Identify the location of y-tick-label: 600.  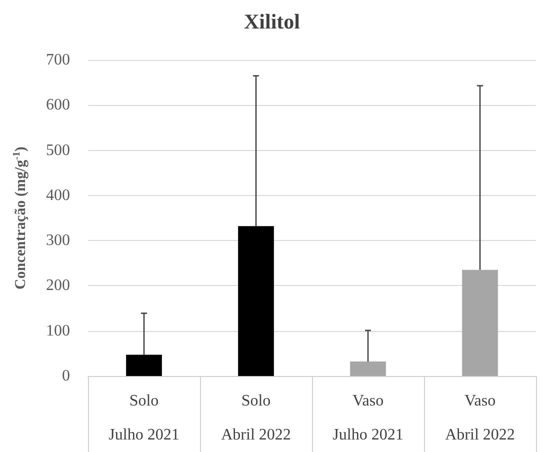
(58, 105).